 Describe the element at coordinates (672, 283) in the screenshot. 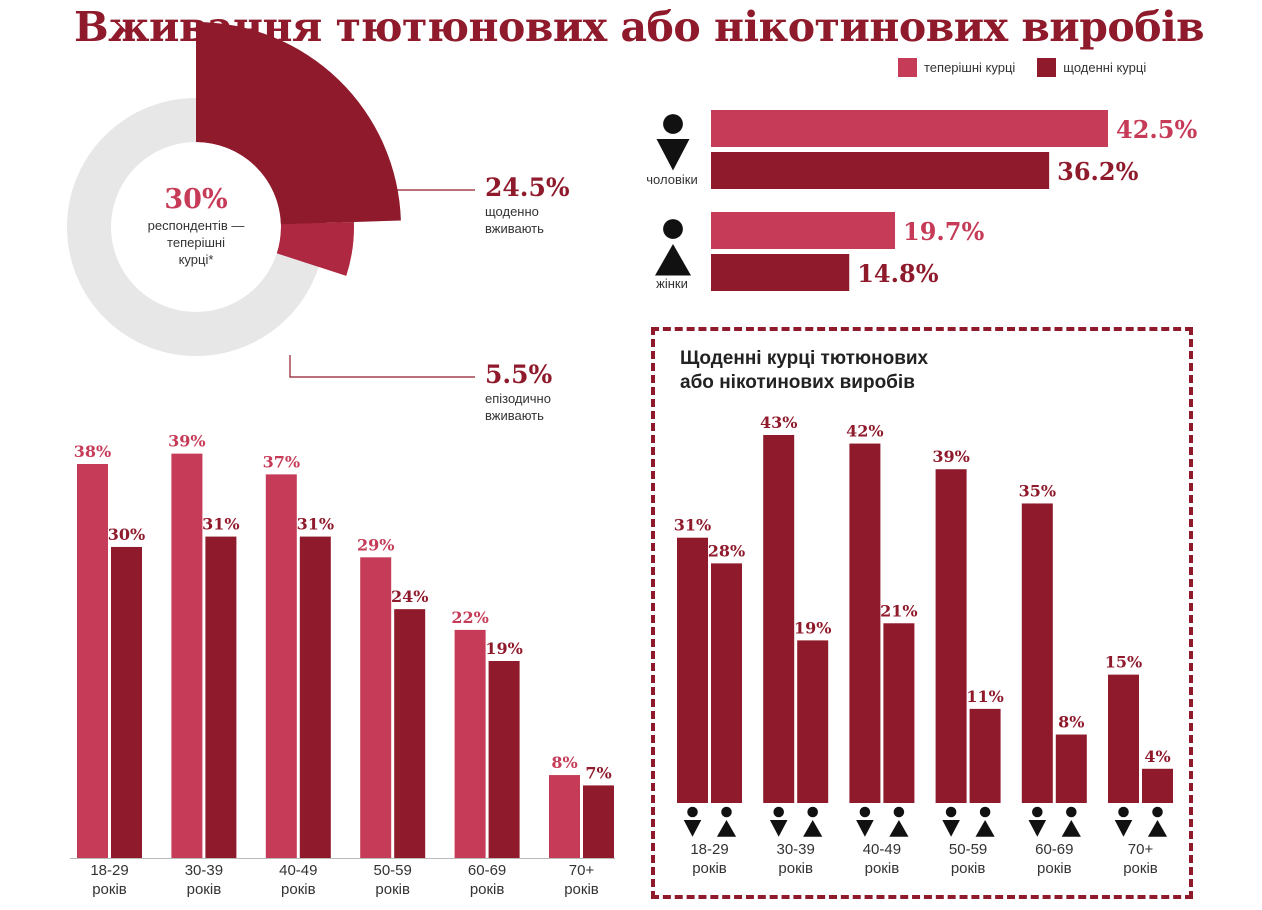

I see `gender-label-female: жінки` at that location.